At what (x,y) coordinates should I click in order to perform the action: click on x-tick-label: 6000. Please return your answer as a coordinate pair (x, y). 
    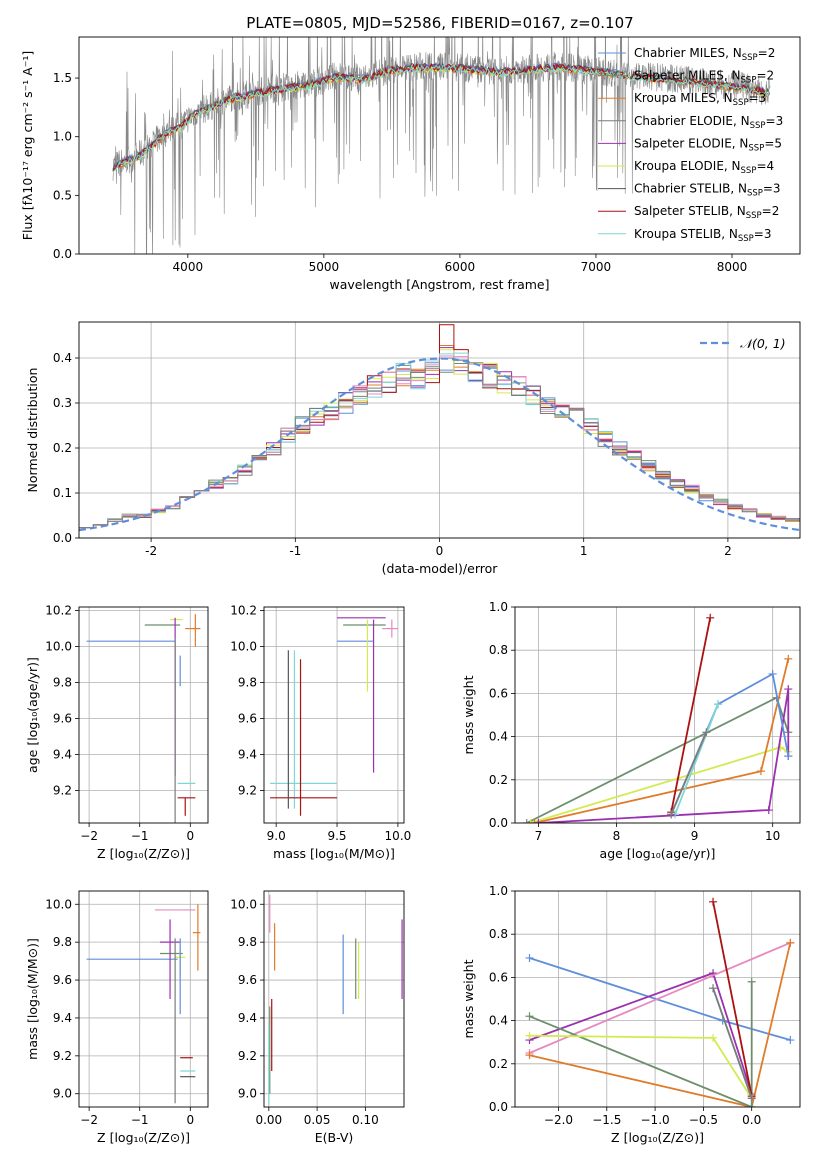
    Looking at the image, I should click on (460, 267).